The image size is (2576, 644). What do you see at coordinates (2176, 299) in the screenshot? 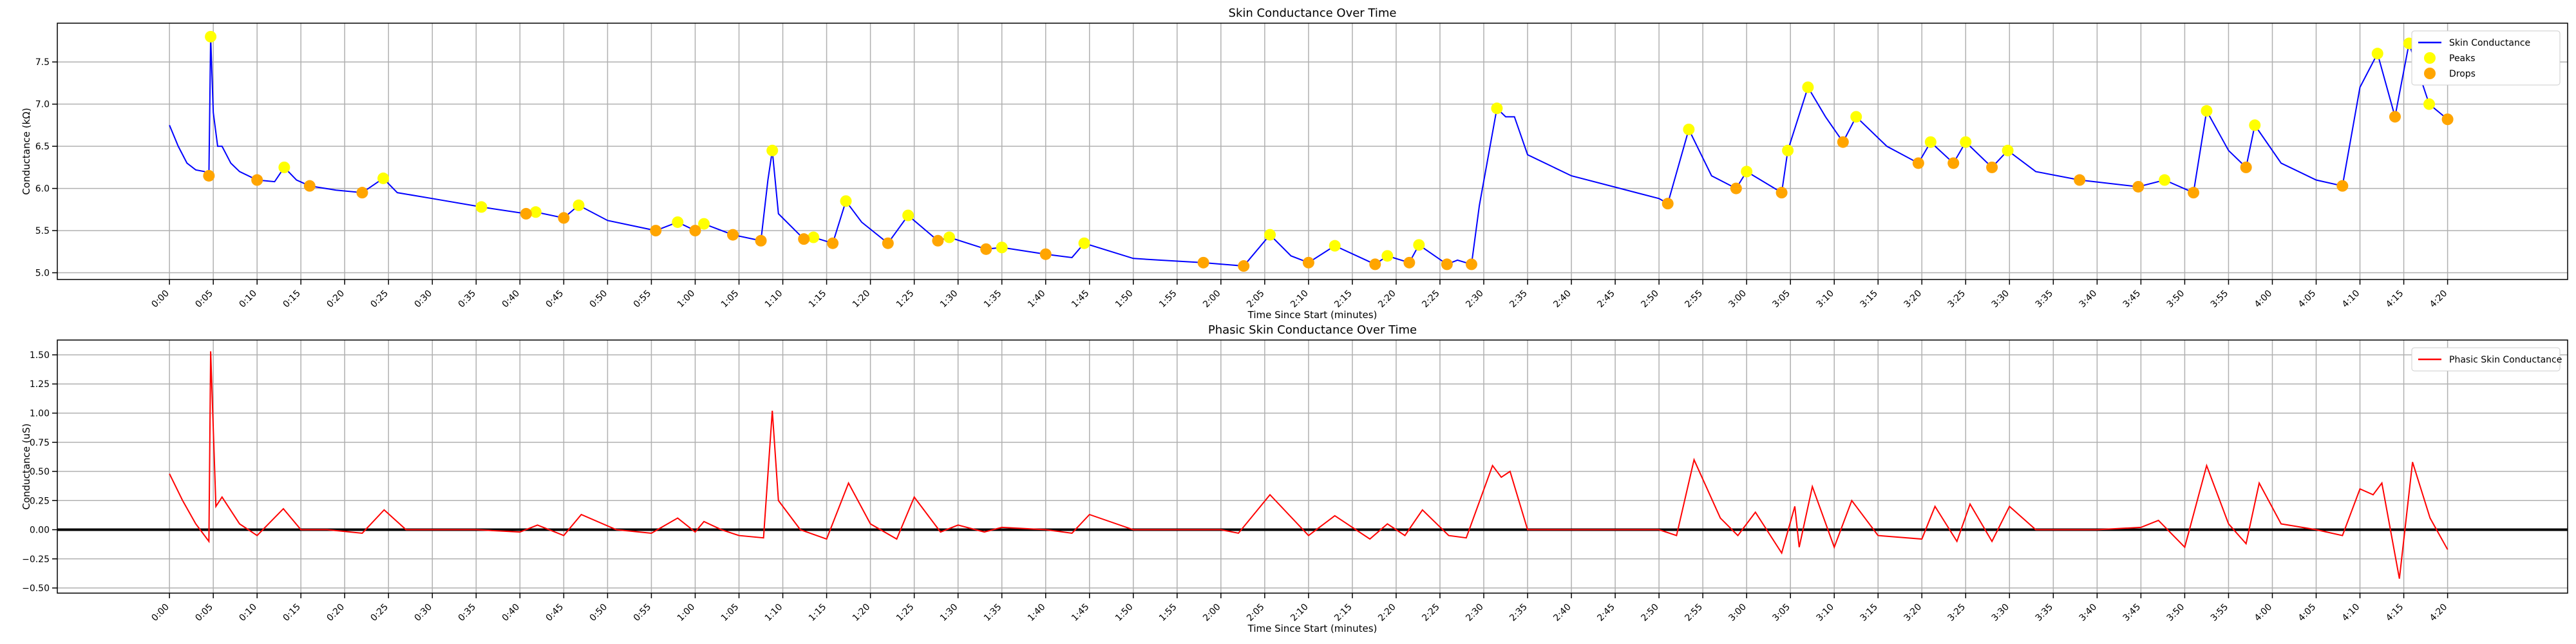
I see `x-tick-label: 3:50` at bounding box center [2176, 299].